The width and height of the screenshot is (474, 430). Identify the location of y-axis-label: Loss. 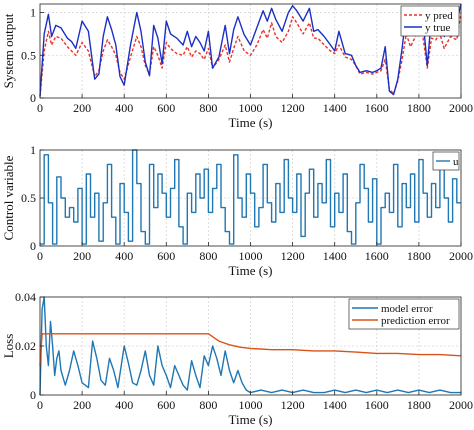
(8, 346).